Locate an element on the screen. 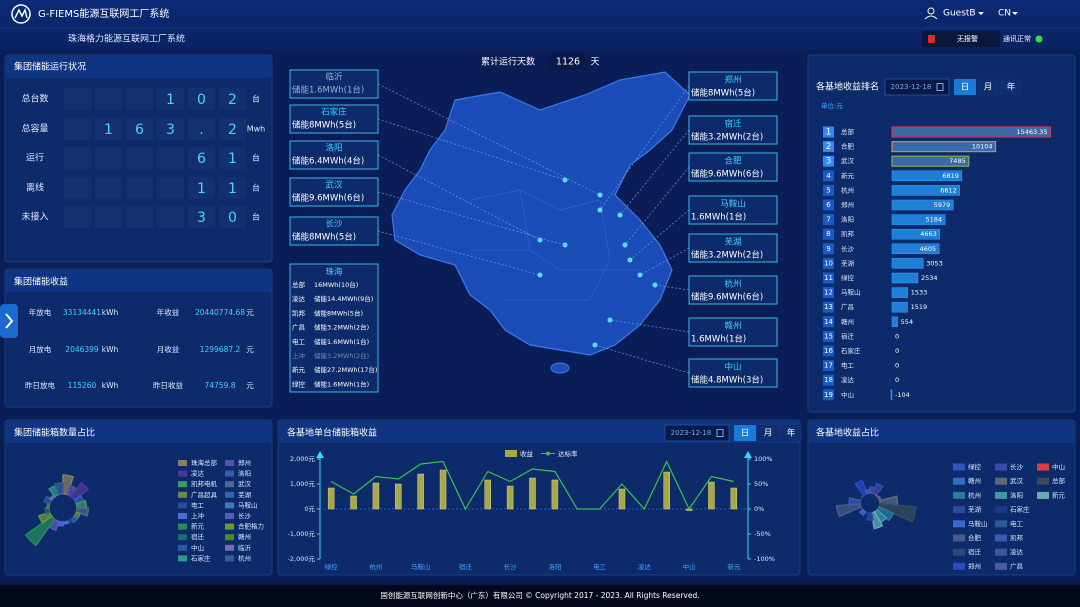 This screenshot has height=607, width=1080. user-name: GuestB is located at coordinates (959, 14).